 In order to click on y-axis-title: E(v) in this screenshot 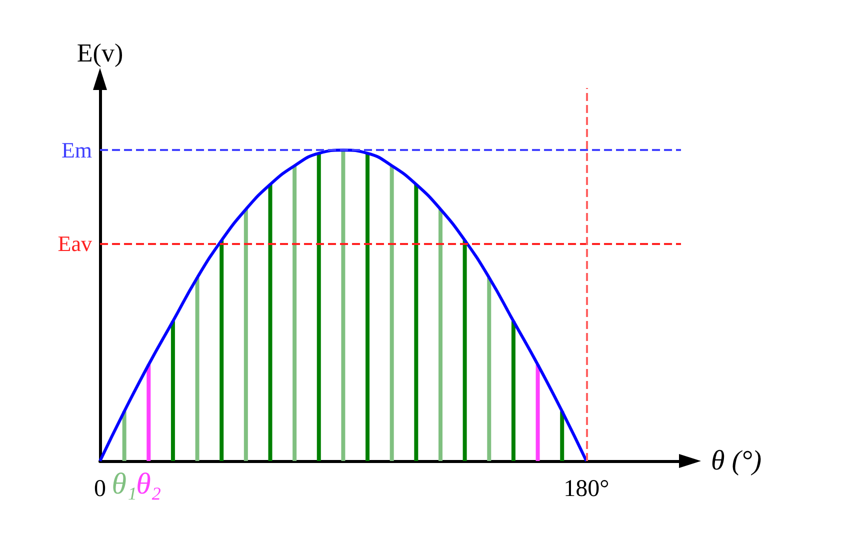, I will do `click(100, 53)`.